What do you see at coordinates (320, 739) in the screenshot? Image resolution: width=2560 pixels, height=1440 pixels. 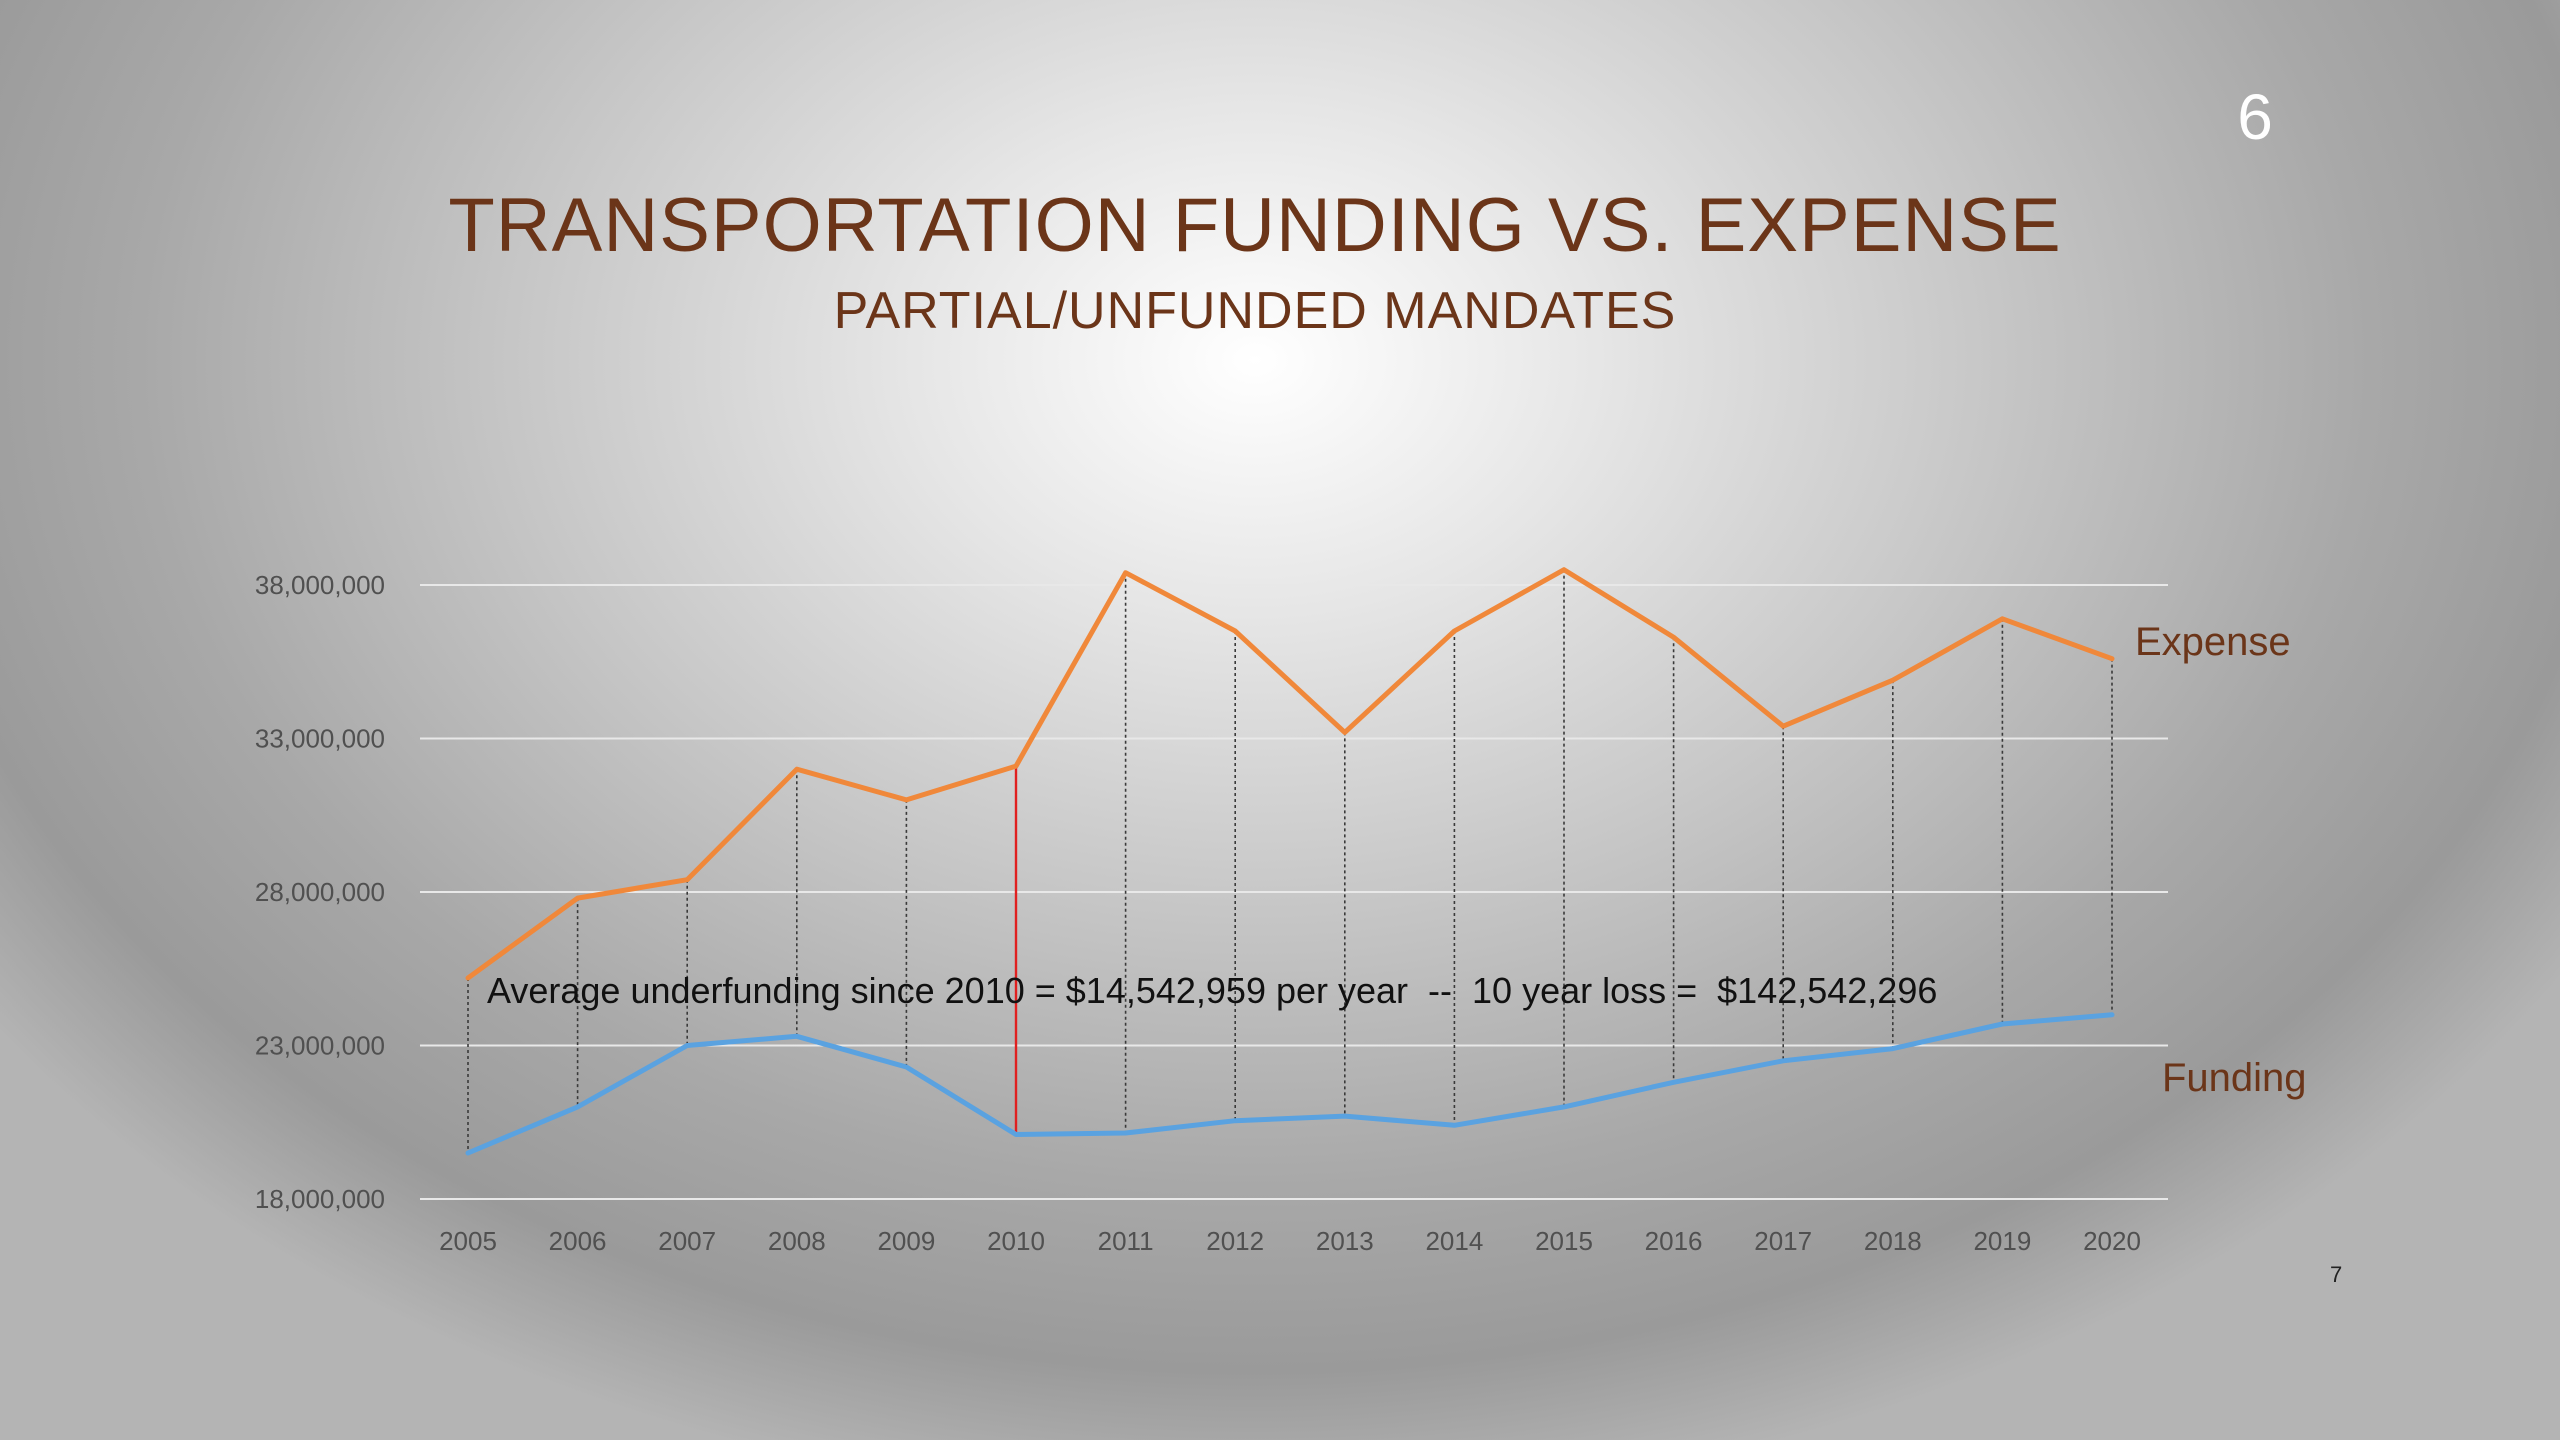 I see `y-tick-label: 33,000,000` at bounding box center [320, 739].